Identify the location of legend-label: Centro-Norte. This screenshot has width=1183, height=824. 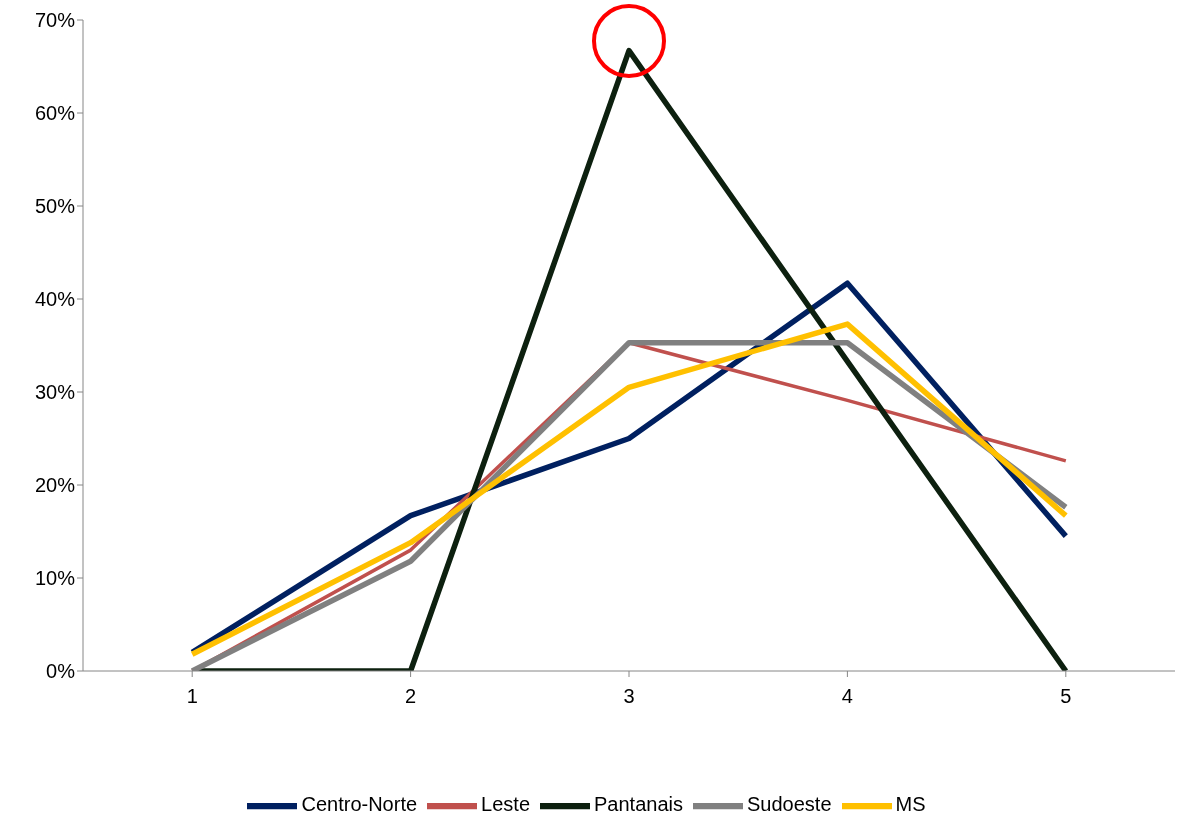
(359, 804).